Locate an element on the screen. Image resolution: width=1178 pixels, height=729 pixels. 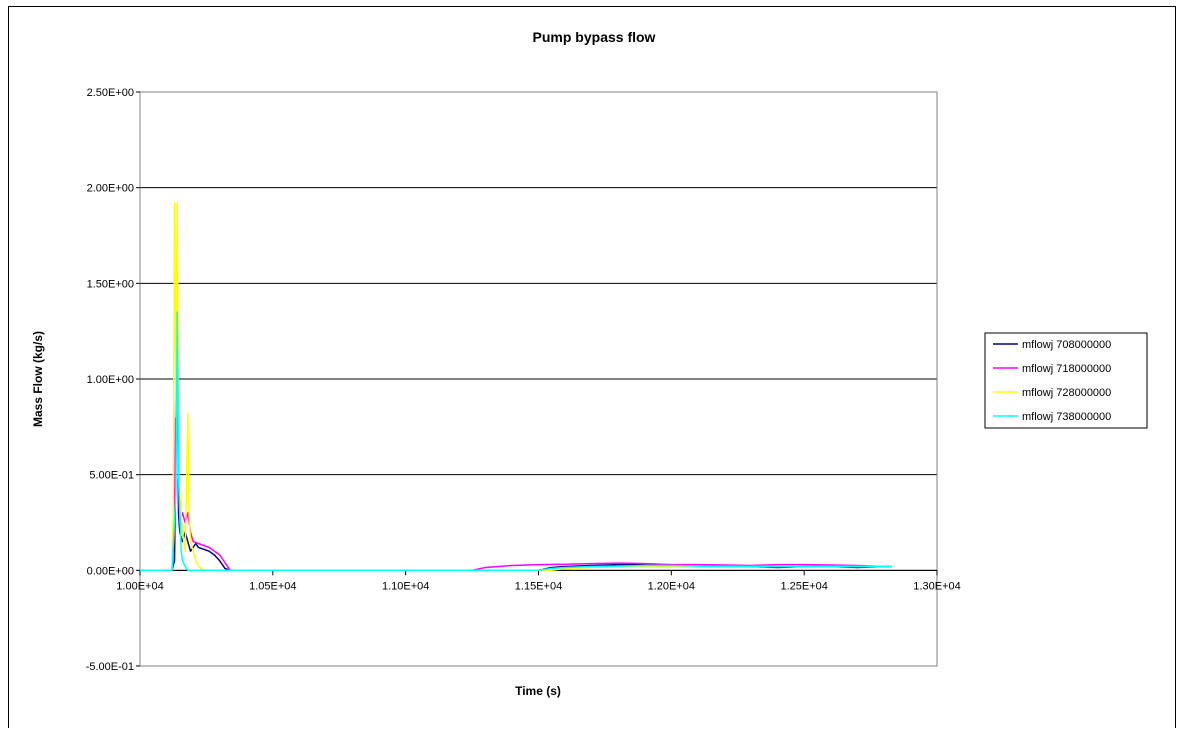
x-axis-title: Time (s) is located at coordinates (538, 691).